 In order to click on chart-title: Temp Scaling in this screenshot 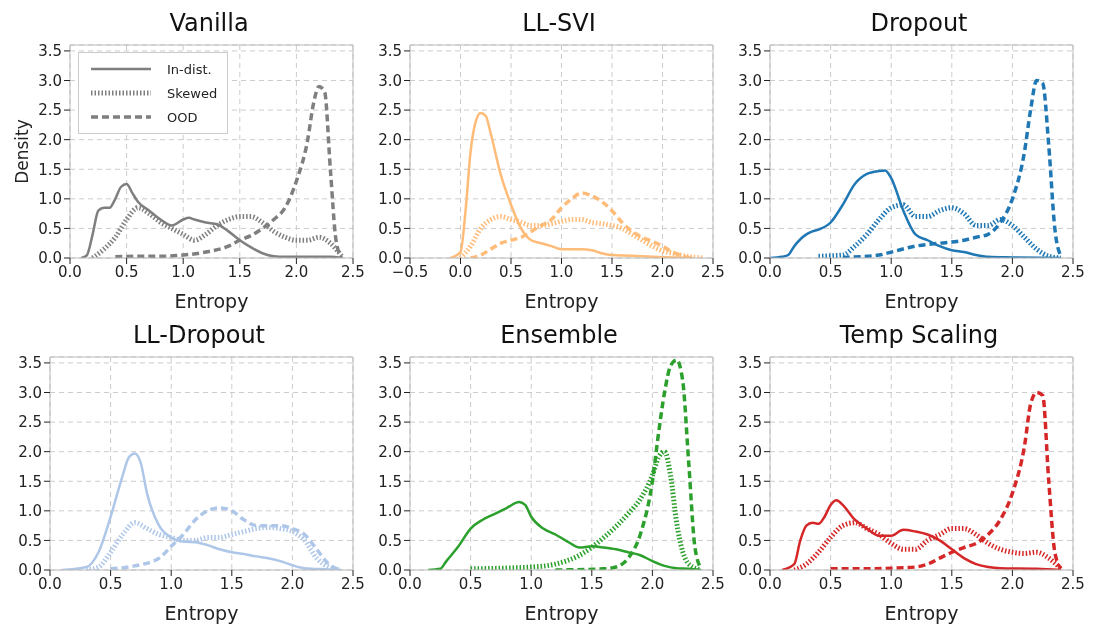, I will do `click(919, 335)`.